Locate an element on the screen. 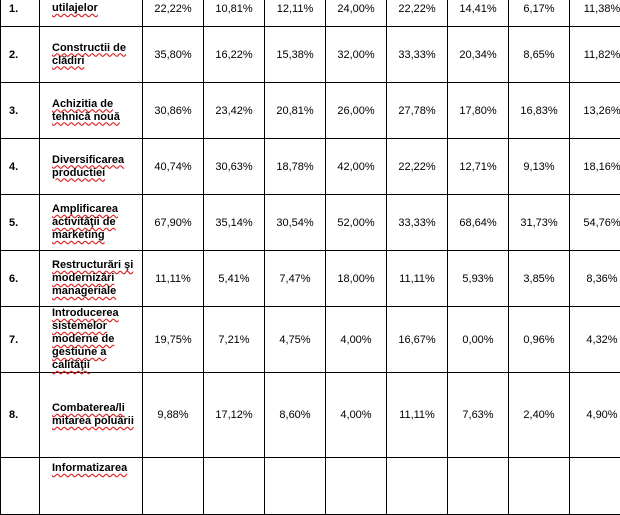  cell-value: 7,47% is located at coordinates (295, 279).